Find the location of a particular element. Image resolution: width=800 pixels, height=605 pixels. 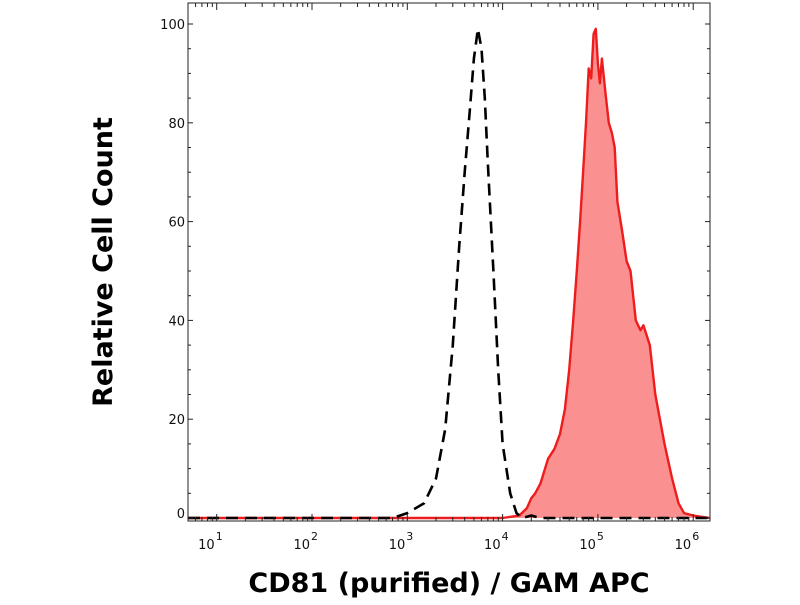

x-tick-exponent: 3 is located at coordinates (409, 536).